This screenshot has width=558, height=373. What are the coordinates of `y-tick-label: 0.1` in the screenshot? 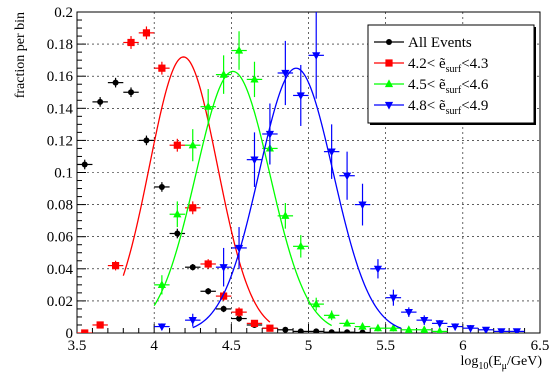 It's located at (63, 174).